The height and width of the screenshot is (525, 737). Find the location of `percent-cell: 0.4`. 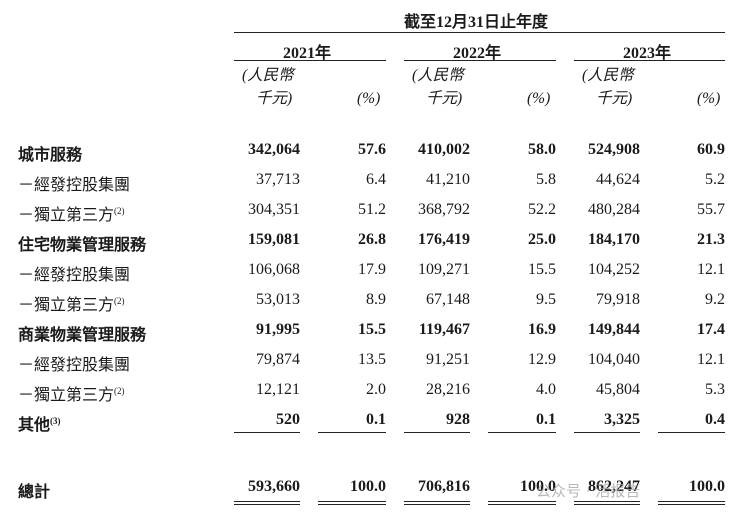

percent-cell: 0.4 is located at coordinates (715, 419).